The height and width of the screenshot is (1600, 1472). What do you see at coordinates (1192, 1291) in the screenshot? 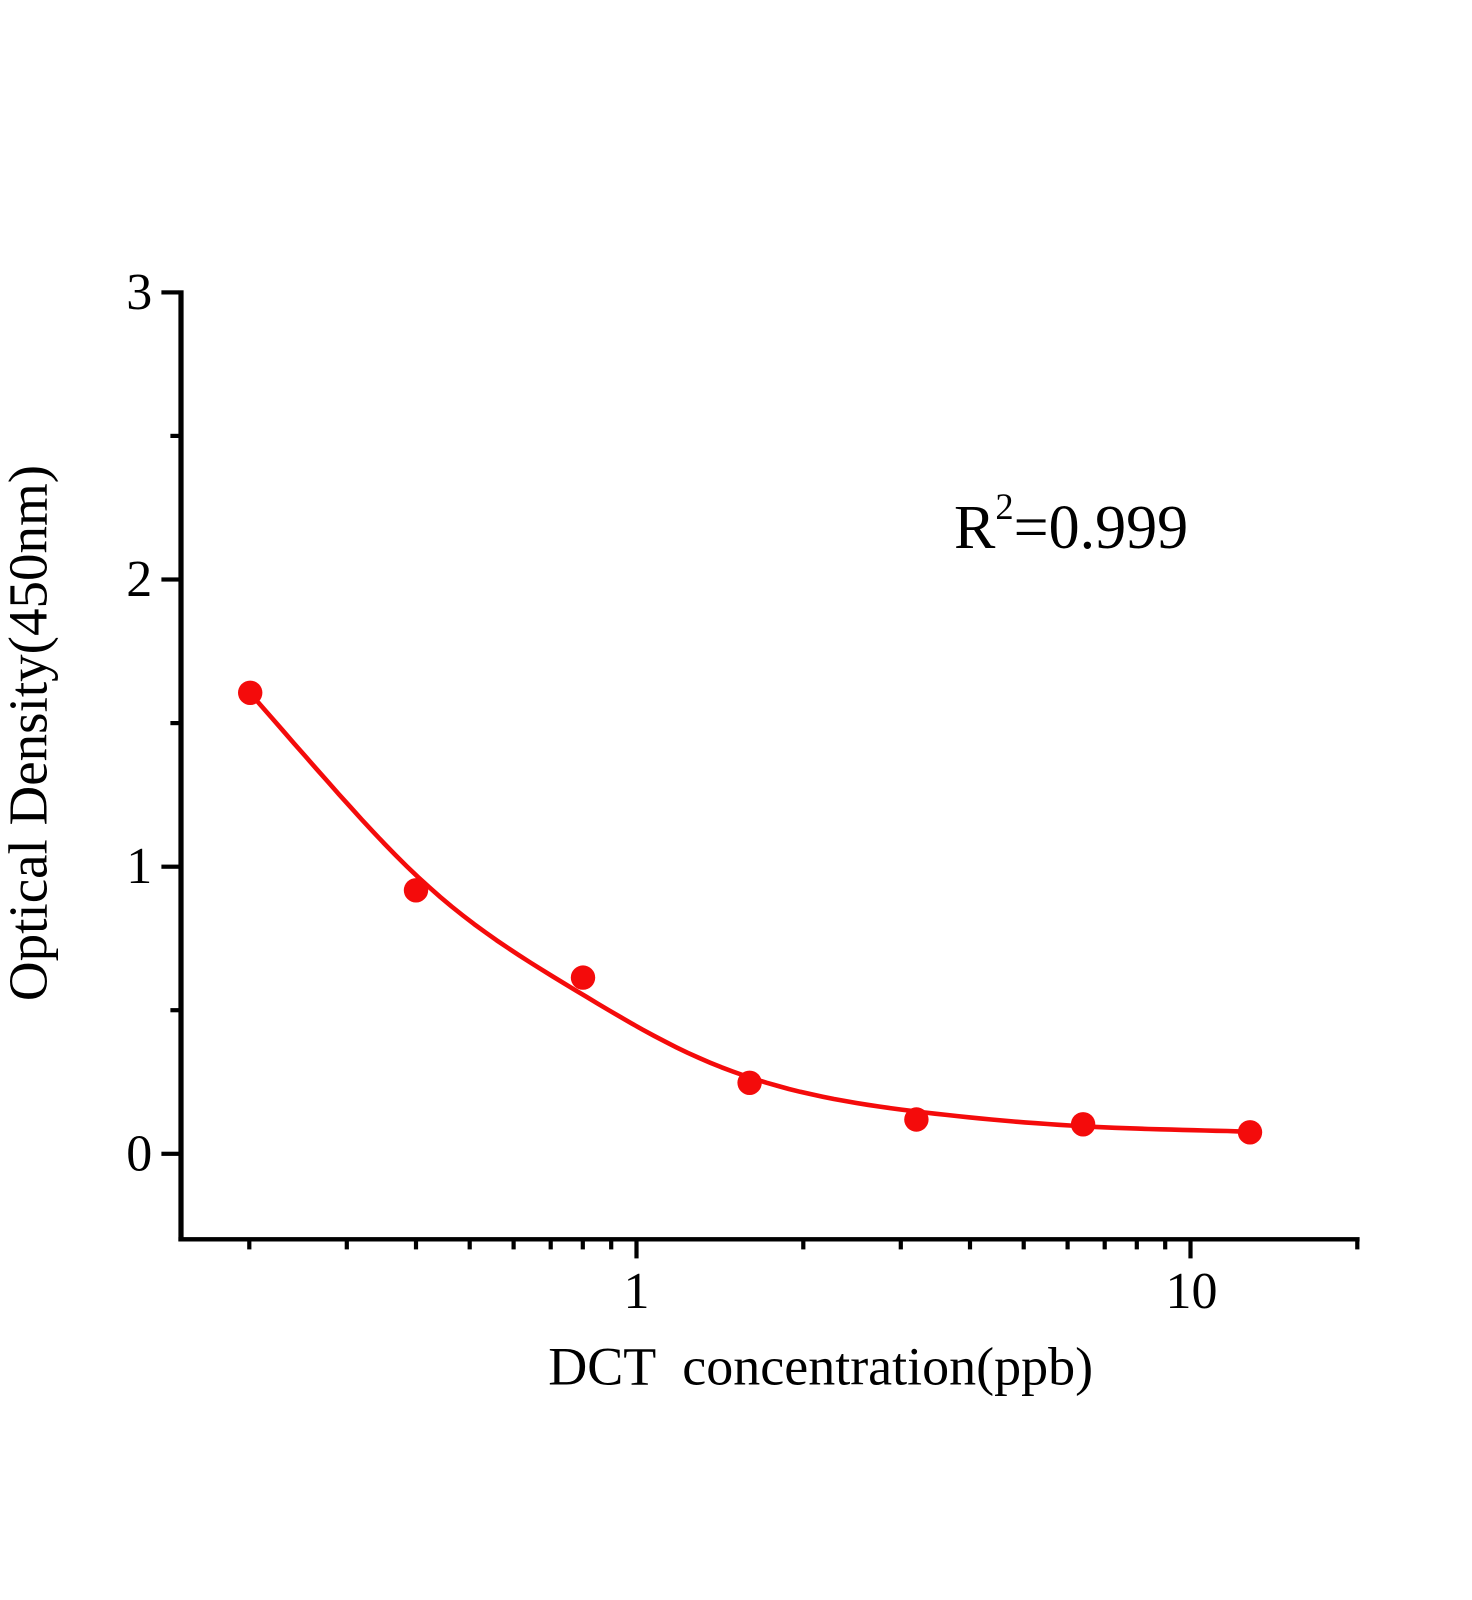
I see `svg-text: 10` at bounding box center [1192, 1291].